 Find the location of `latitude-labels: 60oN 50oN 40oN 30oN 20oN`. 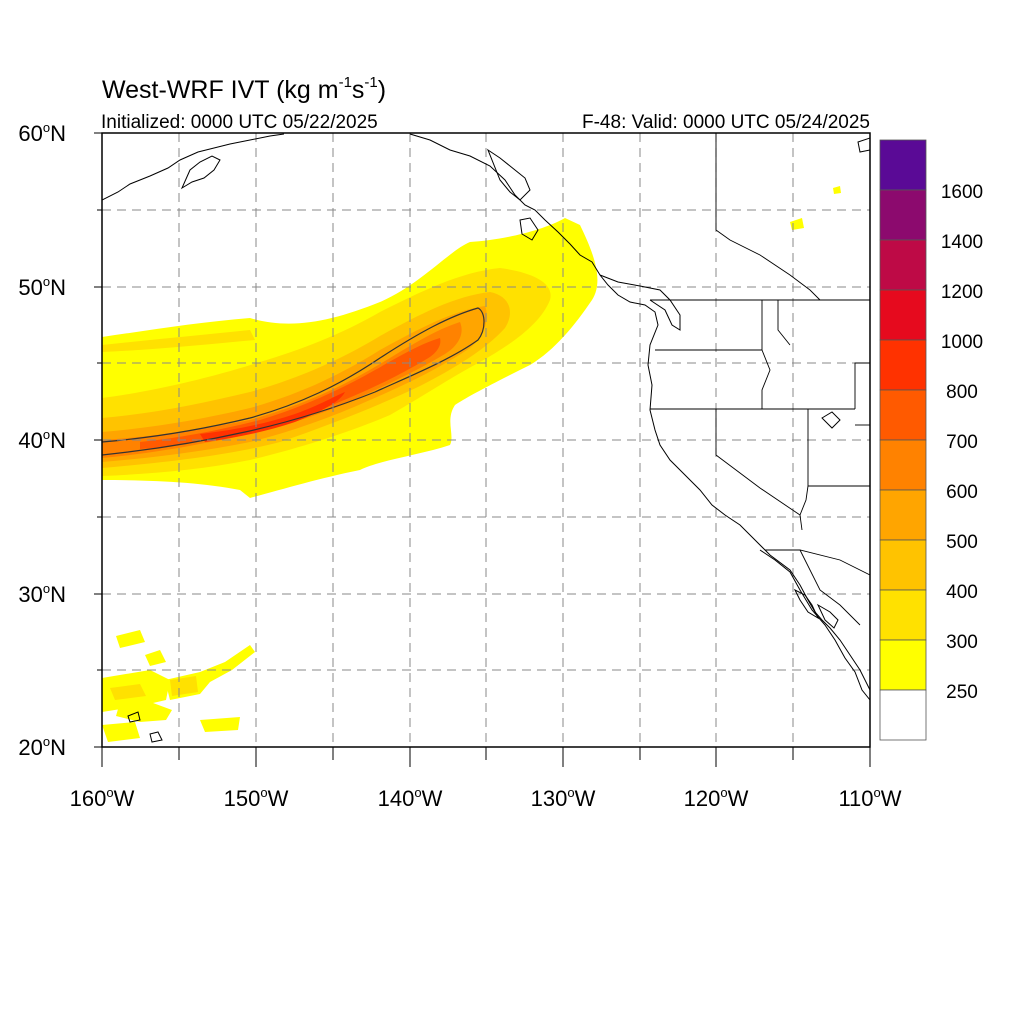

latitude-labels: 60oN 50oN 40oN 30oN 20oN is located at coordinates (42, 440).